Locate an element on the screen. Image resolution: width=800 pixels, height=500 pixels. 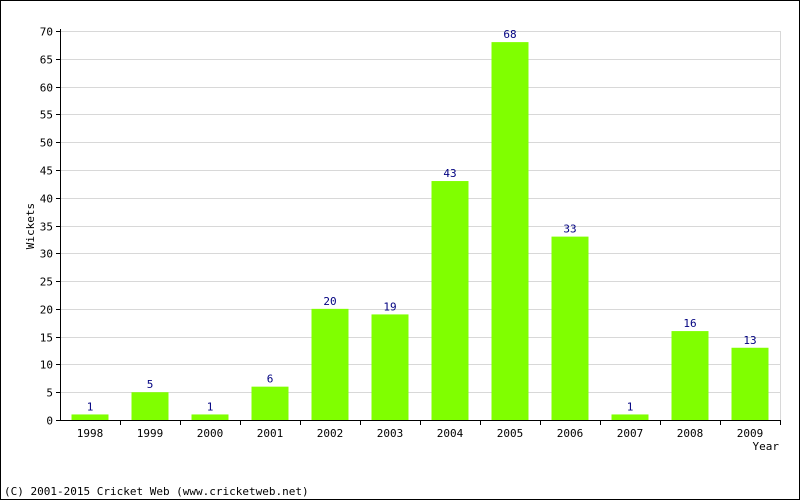
x-axis-title: Year is located at coordinates (766, 446).